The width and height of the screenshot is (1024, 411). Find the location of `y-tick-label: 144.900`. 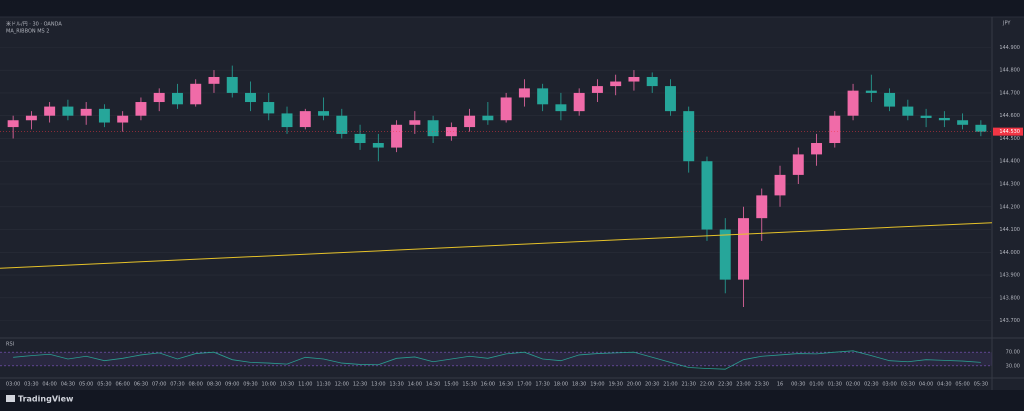

y-tick-label: 144.900 is located at coordinates (1009, 48).